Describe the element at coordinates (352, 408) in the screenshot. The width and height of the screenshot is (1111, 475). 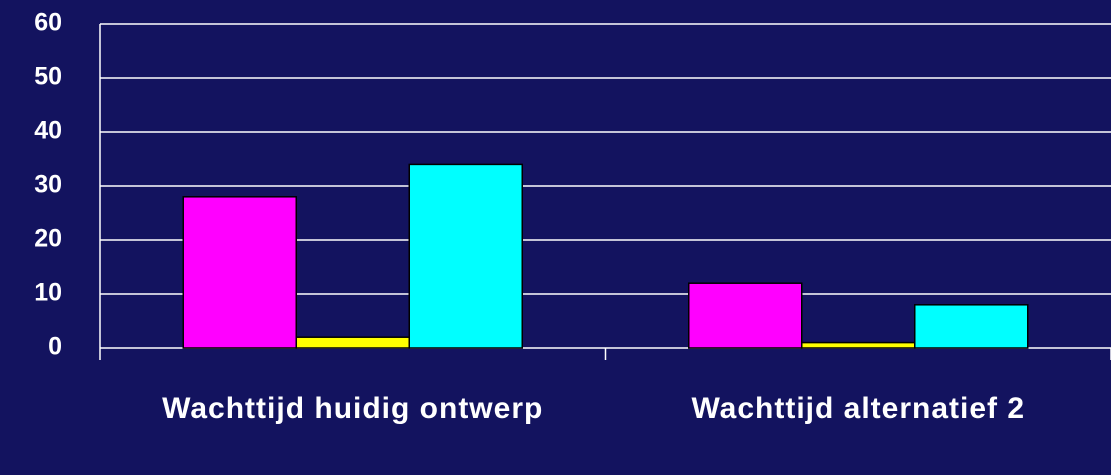
I see `x-tick-label: Wachttijd huidig ontwerp` at that location.